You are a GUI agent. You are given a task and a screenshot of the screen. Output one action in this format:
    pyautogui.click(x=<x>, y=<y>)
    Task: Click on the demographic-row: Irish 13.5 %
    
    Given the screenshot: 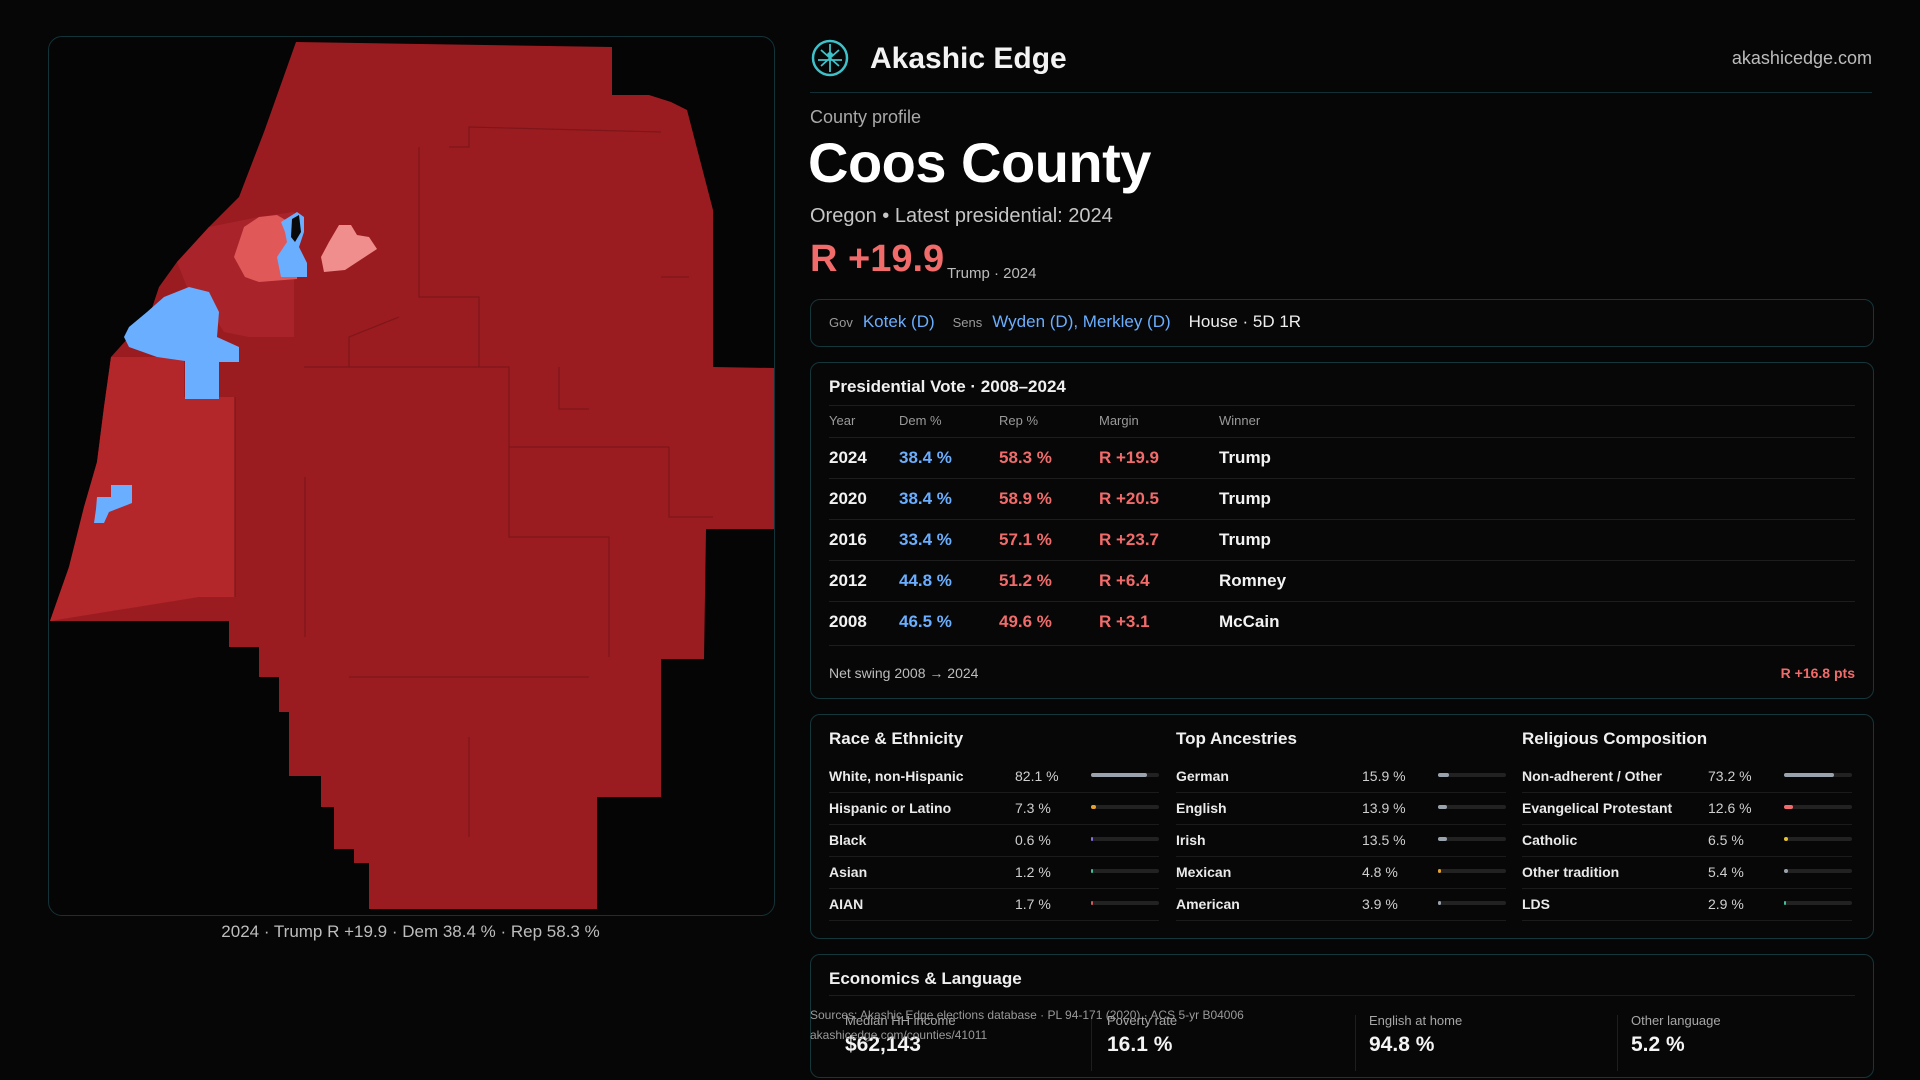 What is the action you would take?
    pyautogui.click(x=1341, y=840)
    